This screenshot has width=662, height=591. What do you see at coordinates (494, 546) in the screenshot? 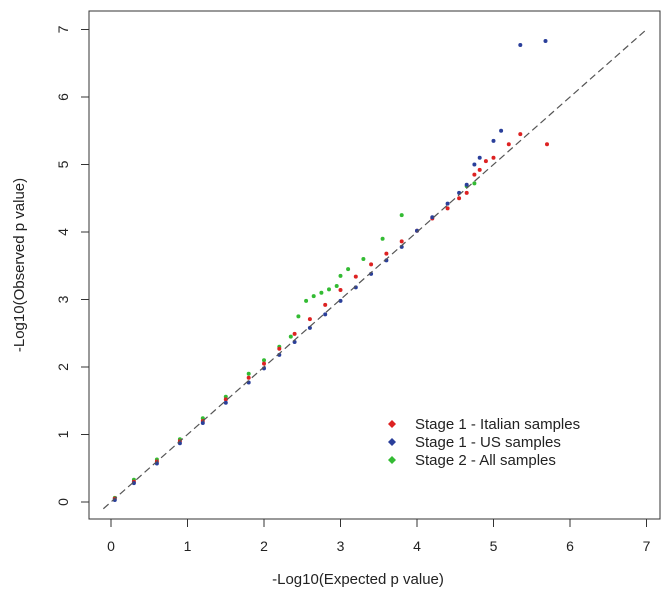
I see `x-tick-label-5: 5` at bounding box center [494, 546].